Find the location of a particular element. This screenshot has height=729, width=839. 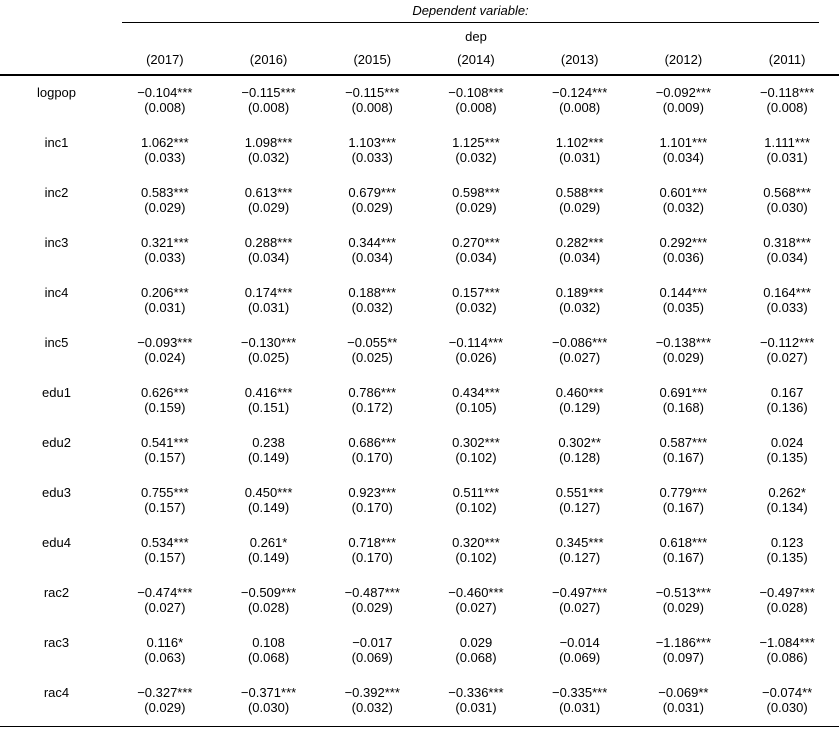

coefficient-cell: 0.434*** is located at coordinates (476, 392).